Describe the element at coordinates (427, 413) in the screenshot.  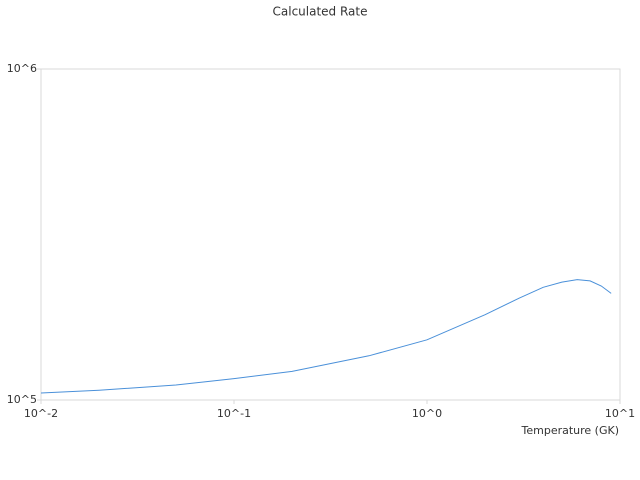
I see `x-tick-label: 10^0` at that location.